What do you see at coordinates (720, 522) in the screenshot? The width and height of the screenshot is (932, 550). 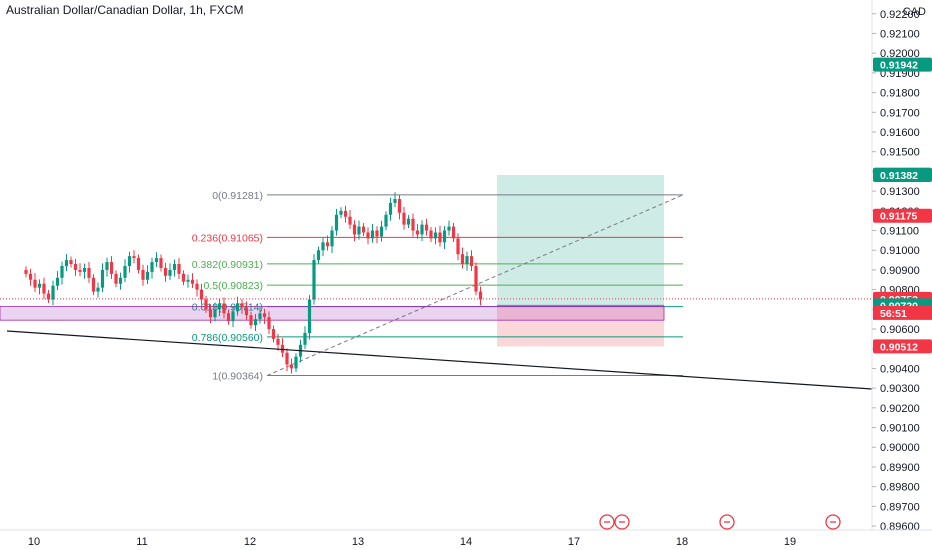 I see `economic-events` at bounding box center [720, 522].